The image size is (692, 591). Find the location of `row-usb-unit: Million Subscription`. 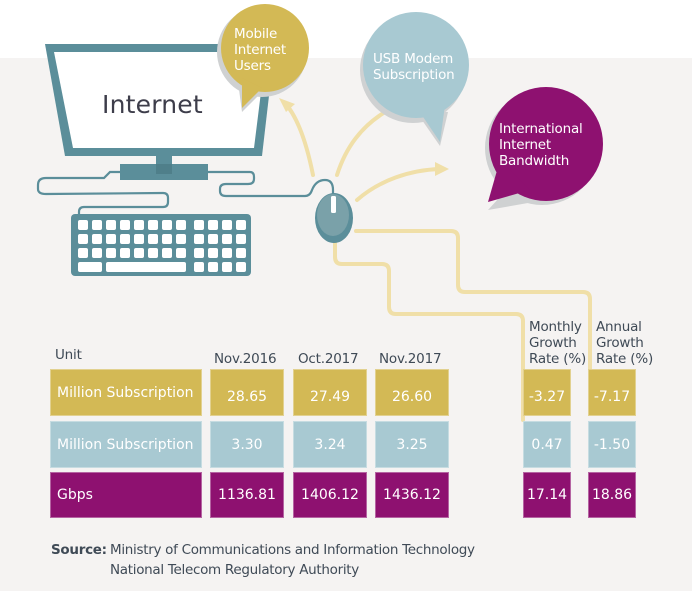

row-usb-unit: Million Subscription is located at coordinates (126, 444).